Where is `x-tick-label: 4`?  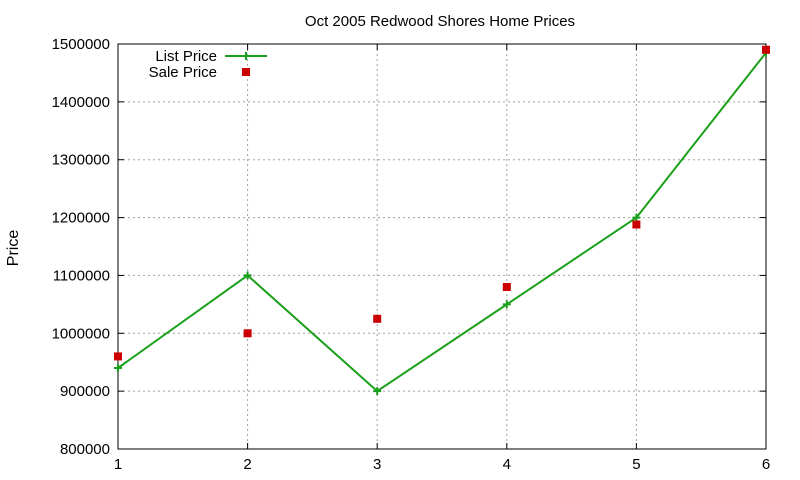 x-tick-label: 4 is located at coordinates (507, 464).